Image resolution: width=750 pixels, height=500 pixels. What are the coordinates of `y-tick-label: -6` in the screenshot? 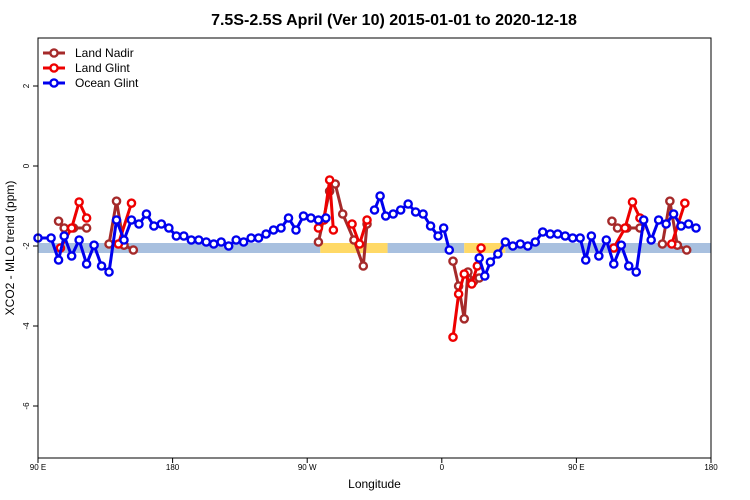 It's located at (26, 406).